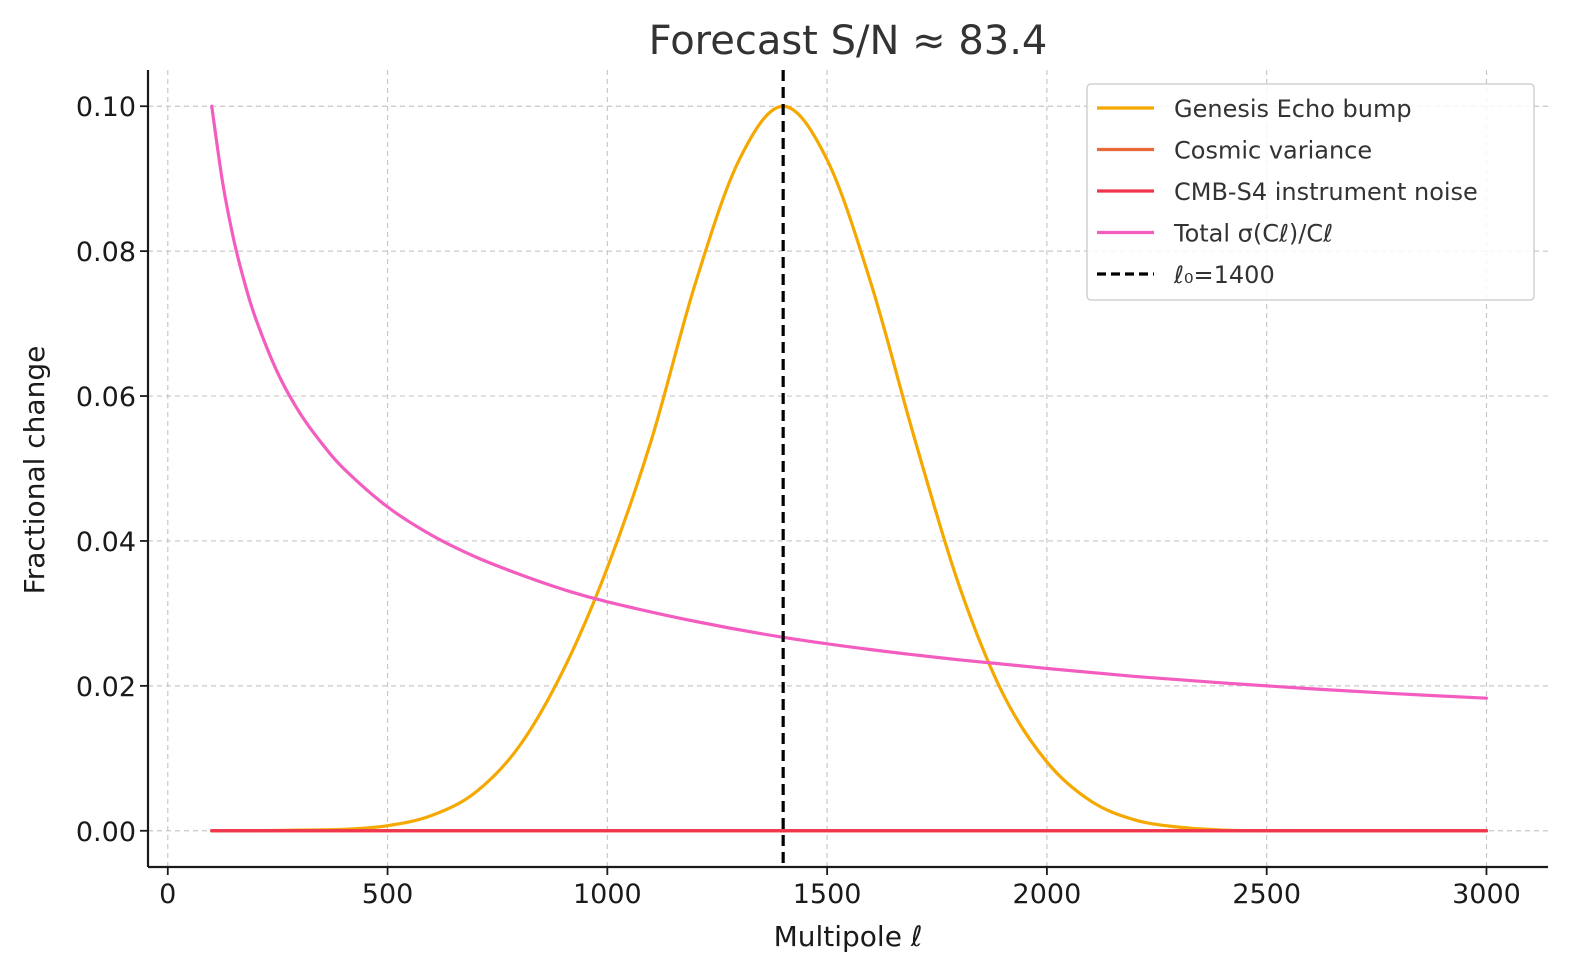 This screenshot has height=980, width=1580. What do you see at coordinates (106, 542) in the screenshot?
I see `y-tick-label: 0.04` at bounding box center [106, 542].